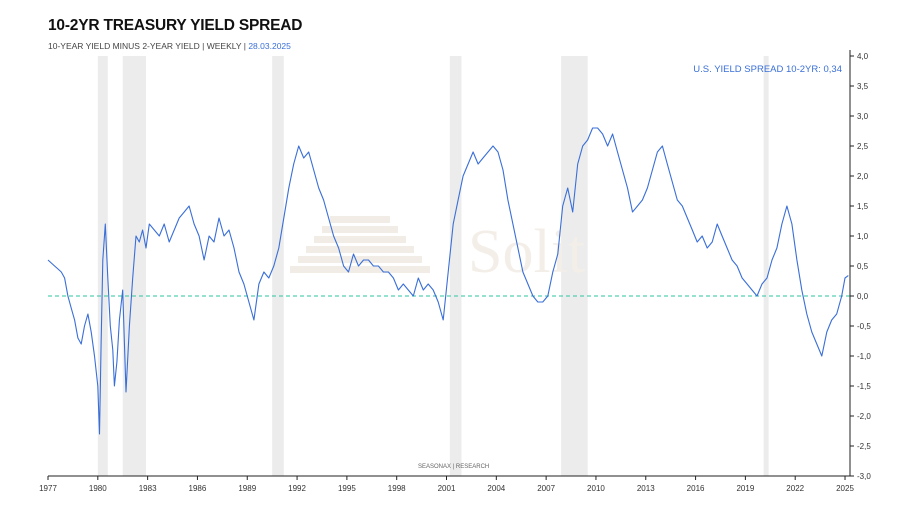  I want to click on x-tick-label: 2013, so click(646, 488).